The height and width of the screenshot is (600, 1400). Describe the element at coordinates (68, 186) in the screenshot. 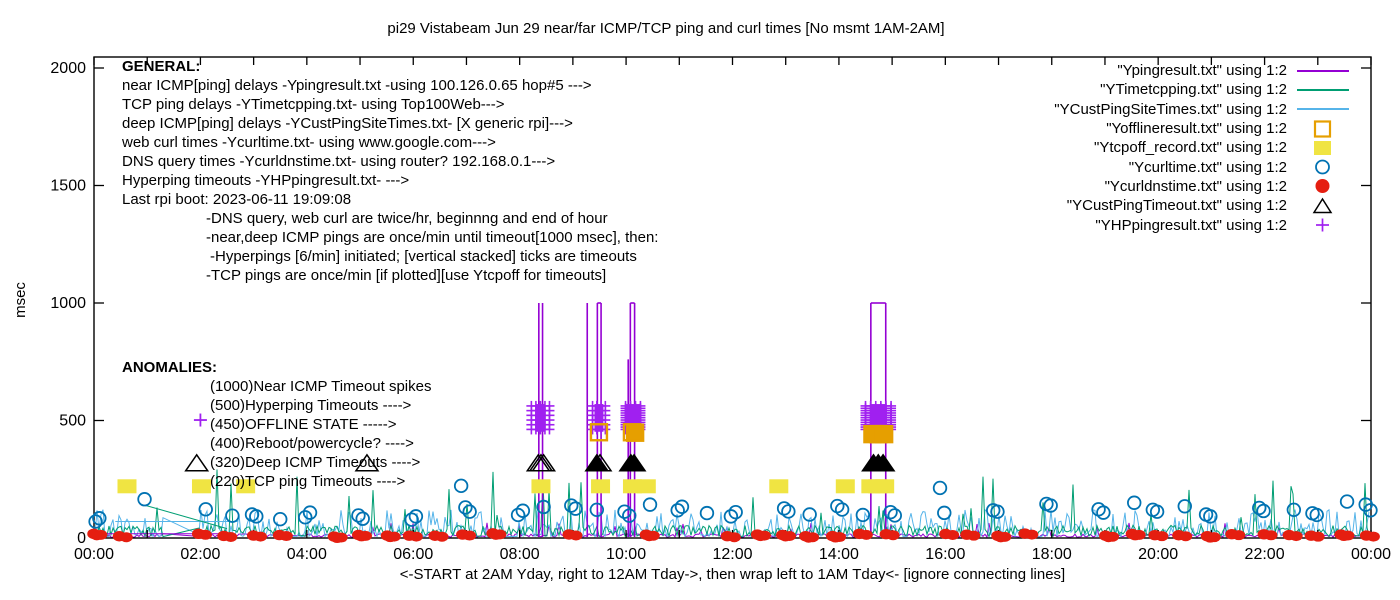

I see `svg-text: 1500` at that location.